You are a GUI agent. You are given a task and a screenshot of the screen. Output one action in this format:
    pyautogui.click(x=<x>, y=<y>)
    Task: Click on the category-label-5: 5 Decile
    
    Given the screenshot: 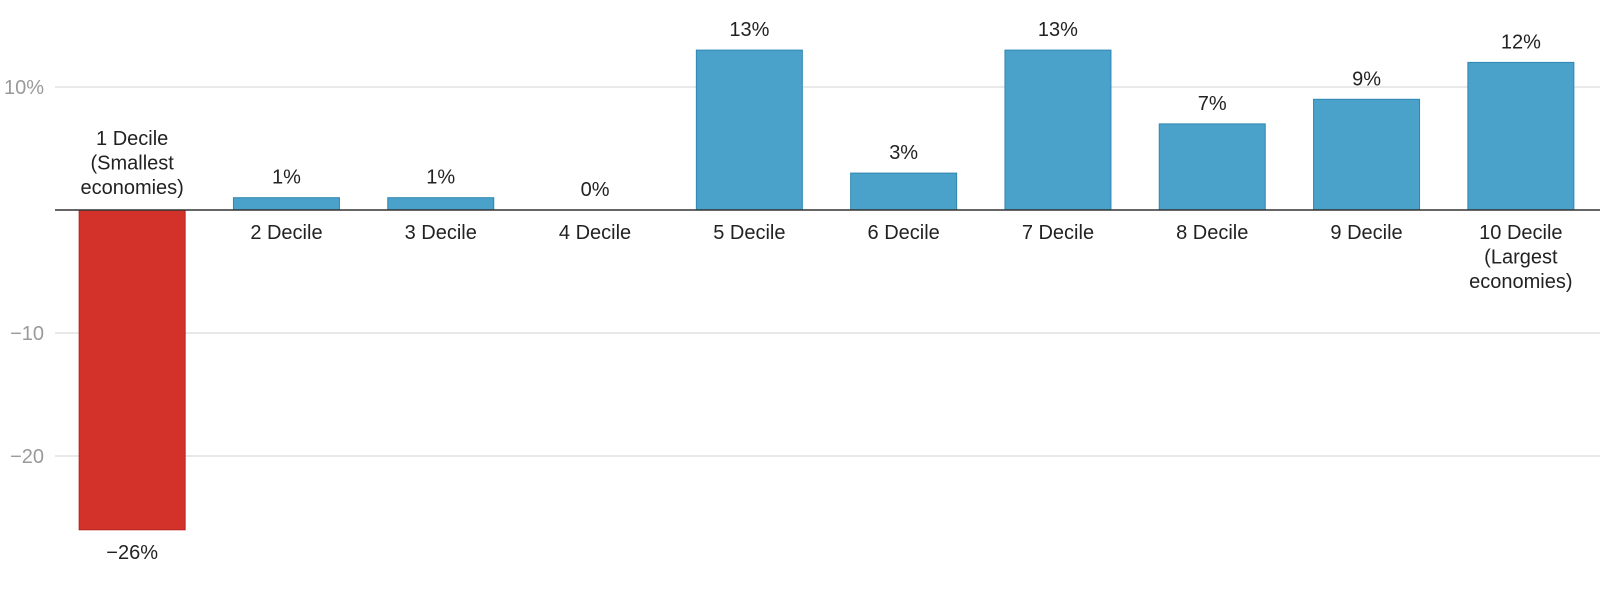 What is the action you would take?
    pyautogui.click(x=749, y=233)
    